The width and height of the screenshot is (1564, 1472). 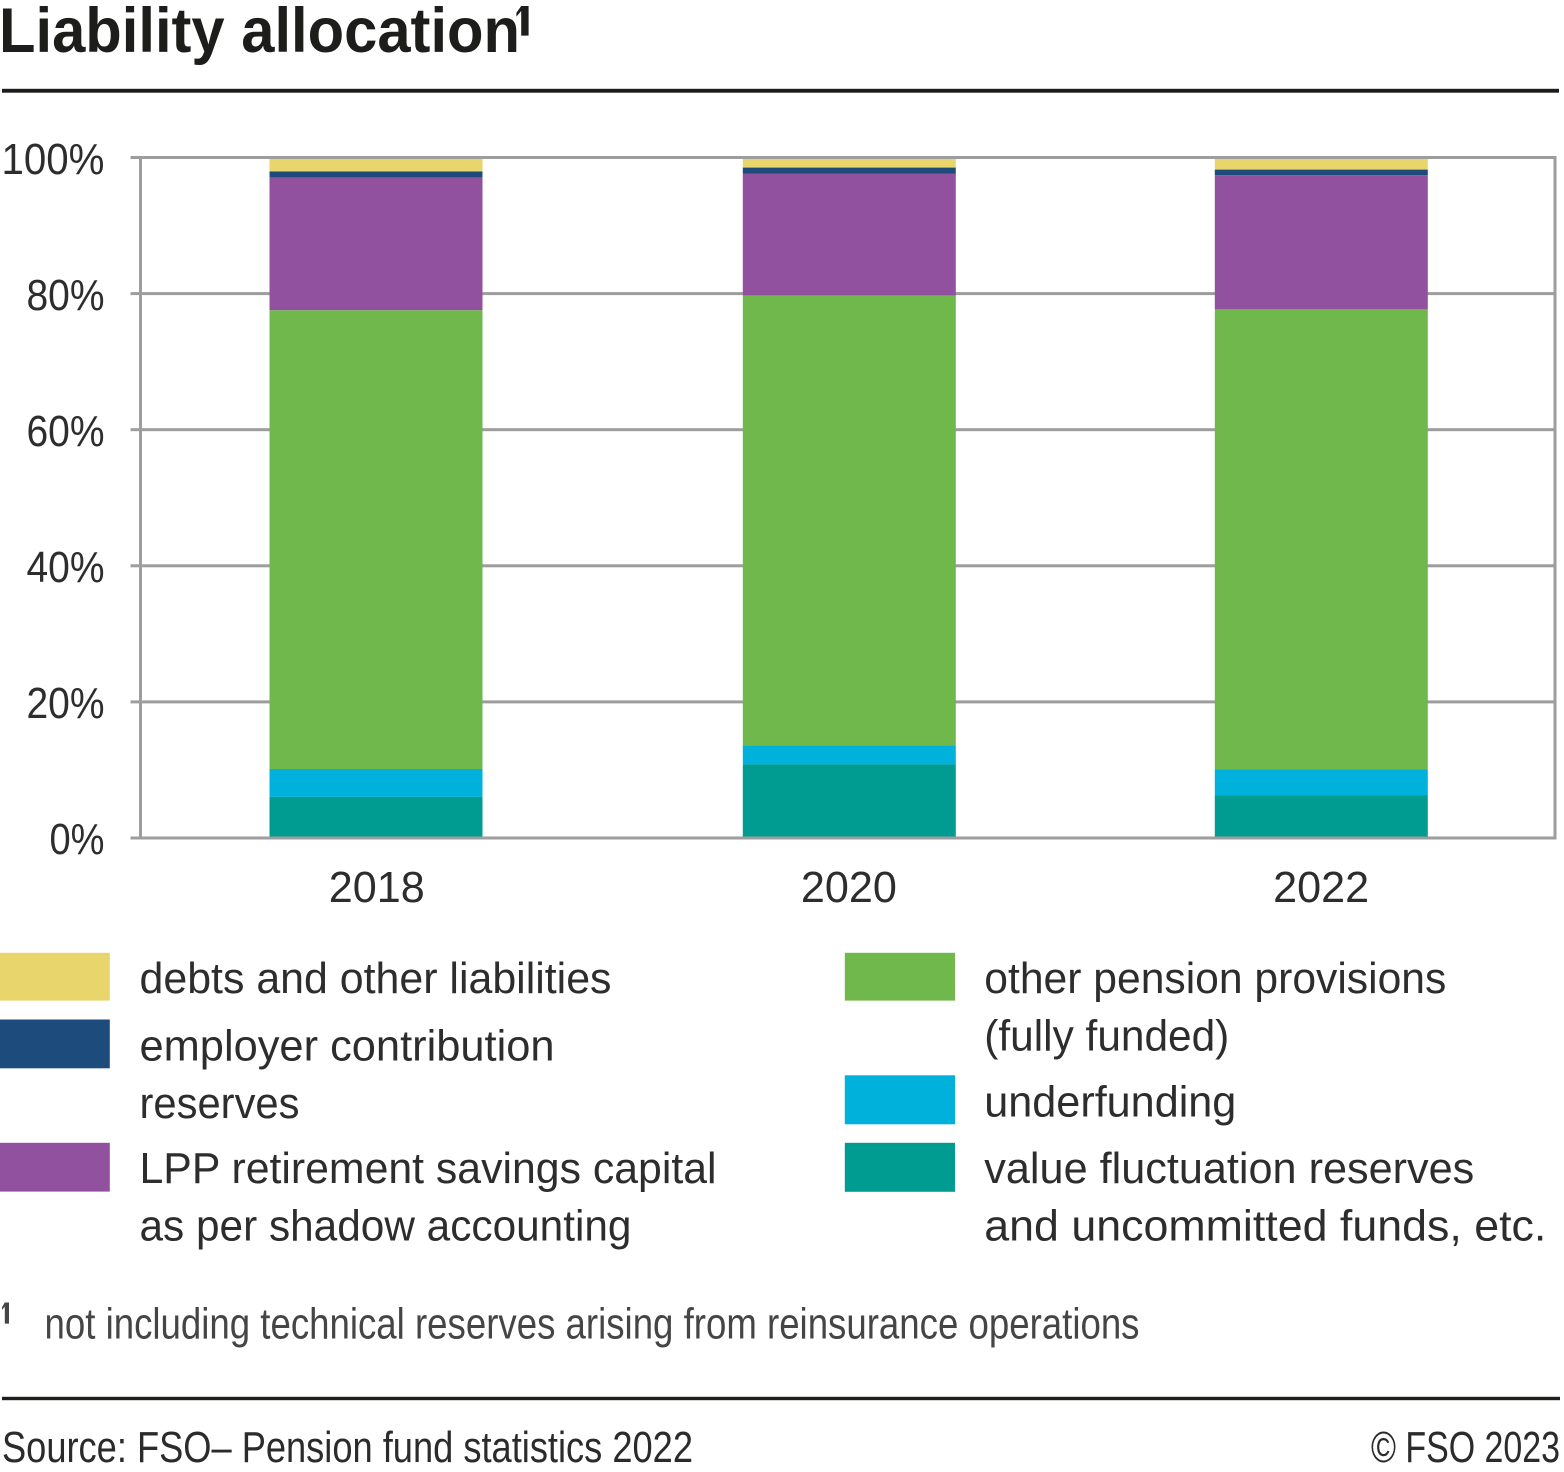 I want to click on svg-text: 2022, so click(x=1321, y=887).